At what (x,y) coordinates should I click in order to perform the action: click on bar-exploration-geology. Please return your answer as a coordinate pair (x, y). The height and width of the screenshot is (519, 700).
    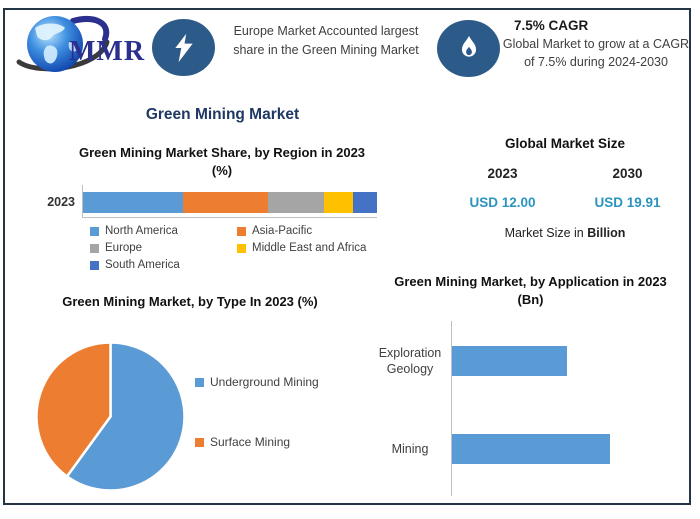
    Looking at the image, I should click on (510, 361).